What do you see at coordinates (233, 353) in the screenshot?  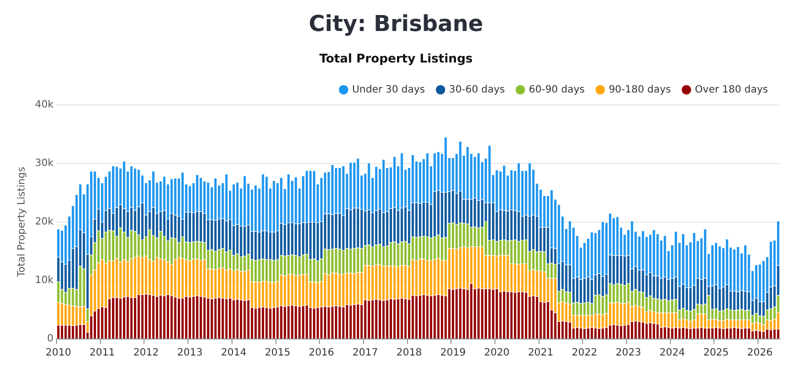 I see `x-tick-label: 2014` at bounding box center [233, 353].